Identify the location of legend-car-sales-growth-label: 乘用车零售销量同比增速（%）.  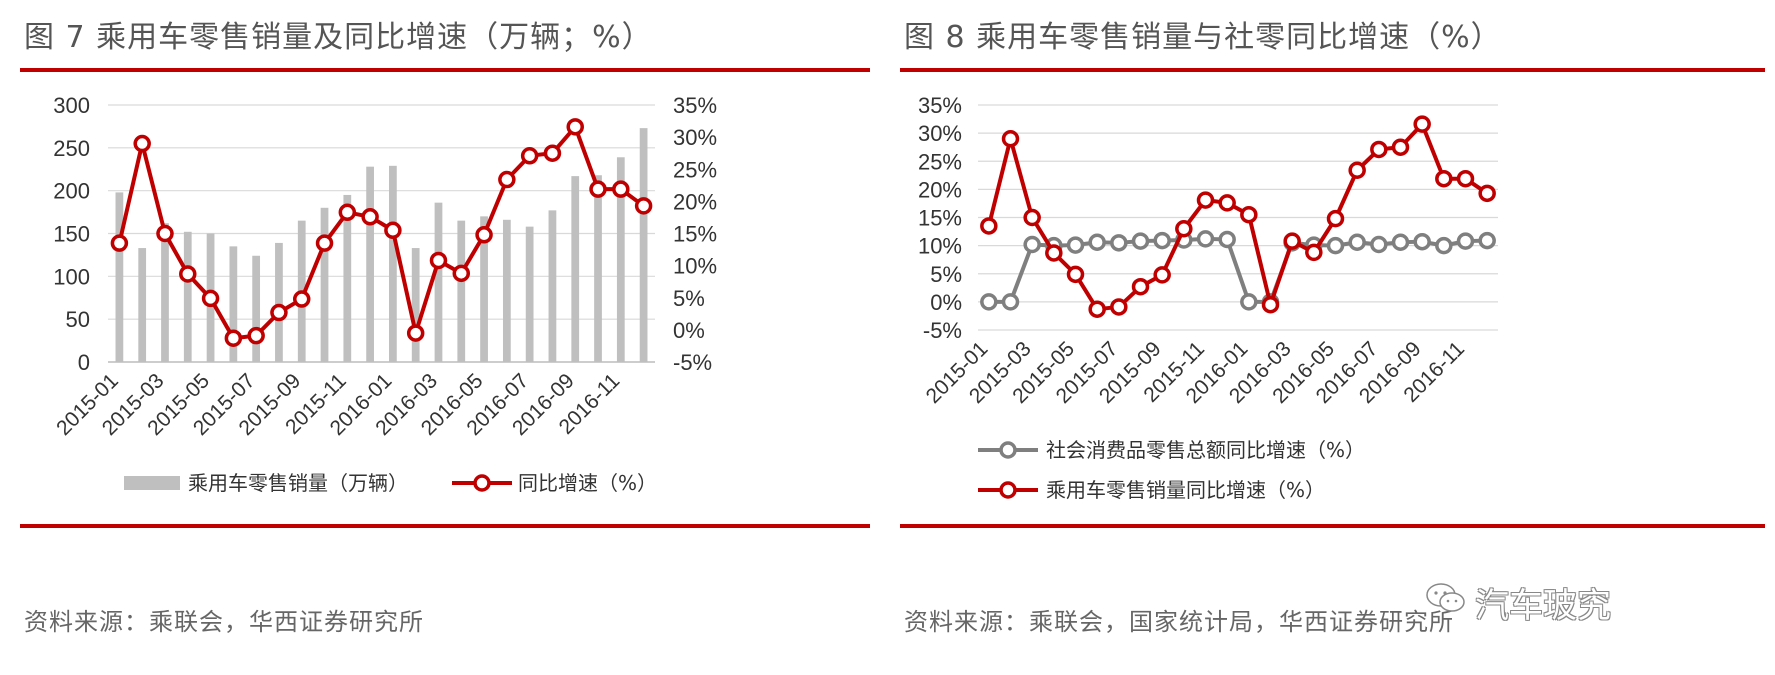
(1185, 490).